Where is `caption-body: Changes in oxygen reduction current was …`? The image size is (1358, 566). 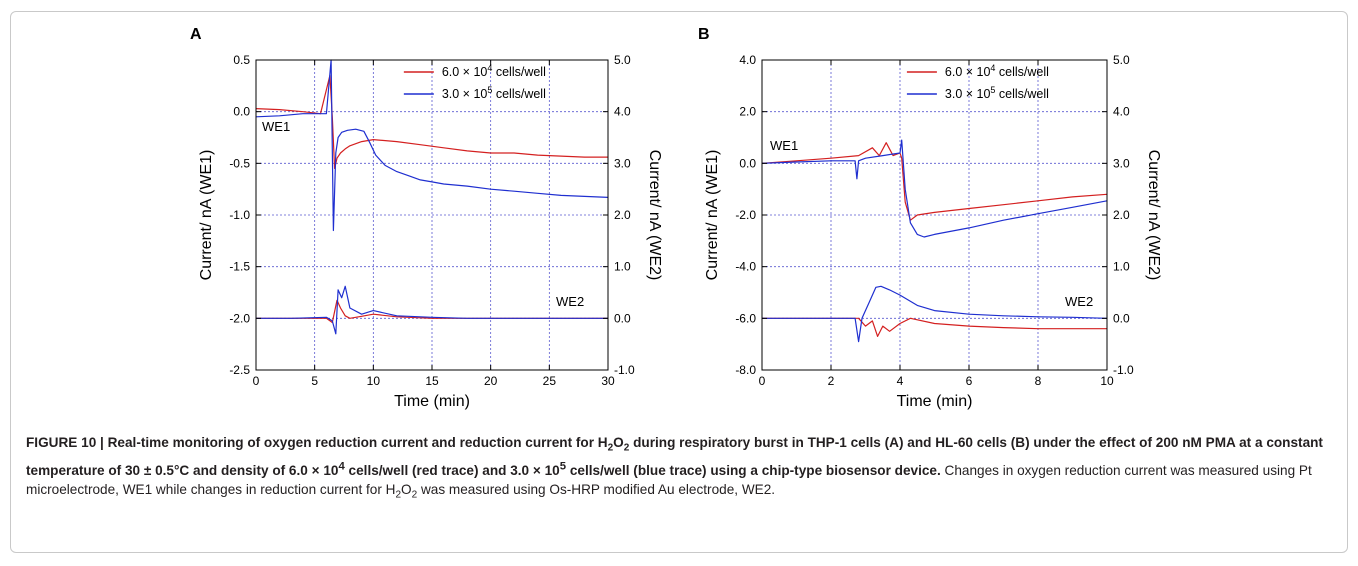
caption-body: Changes in oxygen reduction current was … is located at coordinates (669, 482).